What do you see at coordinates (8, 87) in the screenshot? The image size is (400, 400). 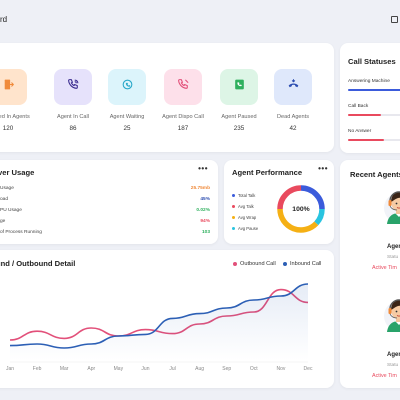 I see `door-exit-icon` at bounding box center [8, 87].